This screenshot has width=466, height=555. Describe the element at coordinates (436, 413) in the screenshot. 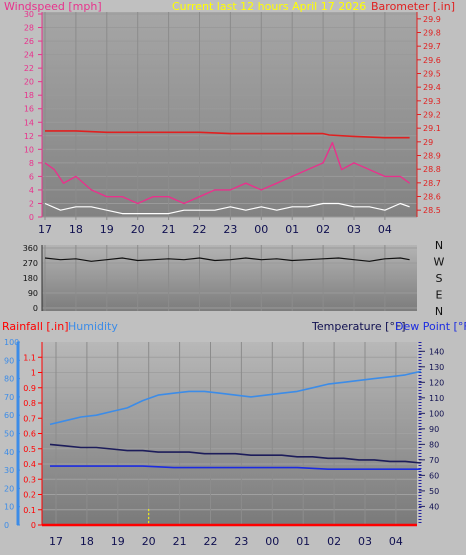

I see `temperature-tick-label: 100` at that location.